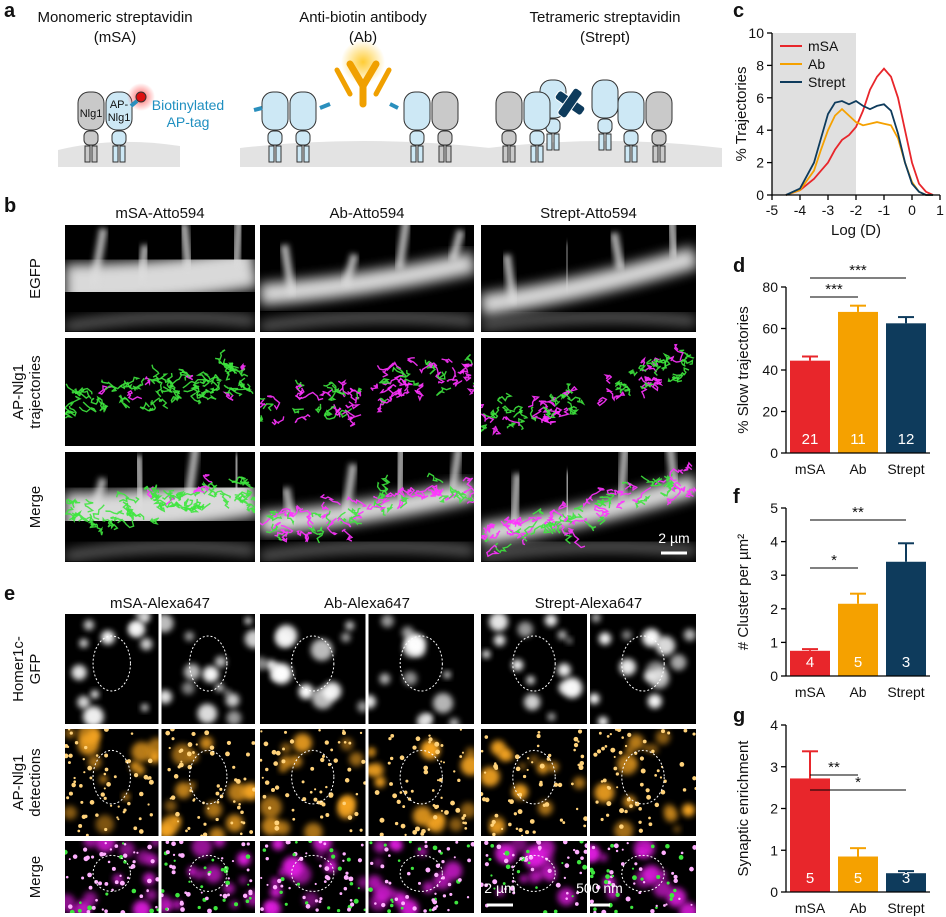 The height and width of the screenshot is (917, 946). I want to click on scale-bar-label: 2 µm, so click(499, 888).